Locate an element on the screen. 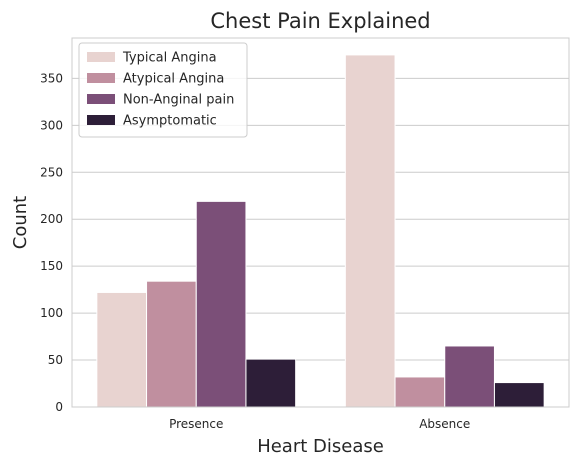 This screenshot has height=470, width=577. bar-non-anginal-pain-presence is located at coordinates (221, 304).